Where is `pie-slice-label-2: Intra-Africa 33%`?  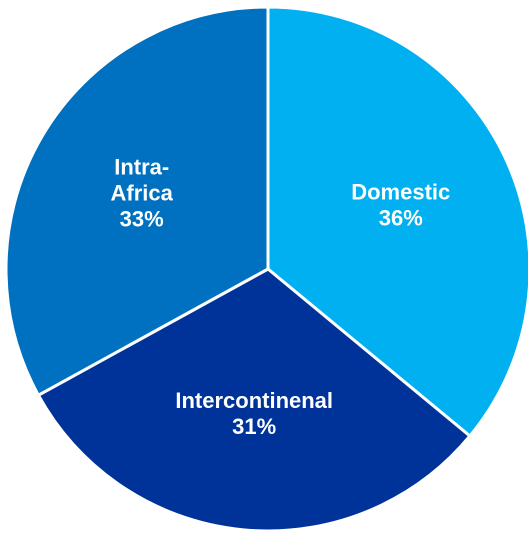 pie-slice-label-2: Intra-Africa 33% is located at coordinates (142, 192).